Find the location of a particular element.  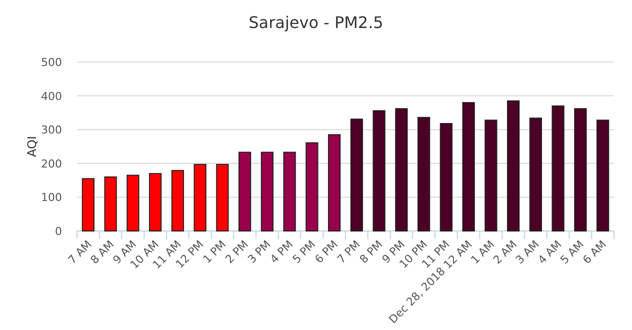

y-tick-label: 300 is located at coordinates (51, 130).